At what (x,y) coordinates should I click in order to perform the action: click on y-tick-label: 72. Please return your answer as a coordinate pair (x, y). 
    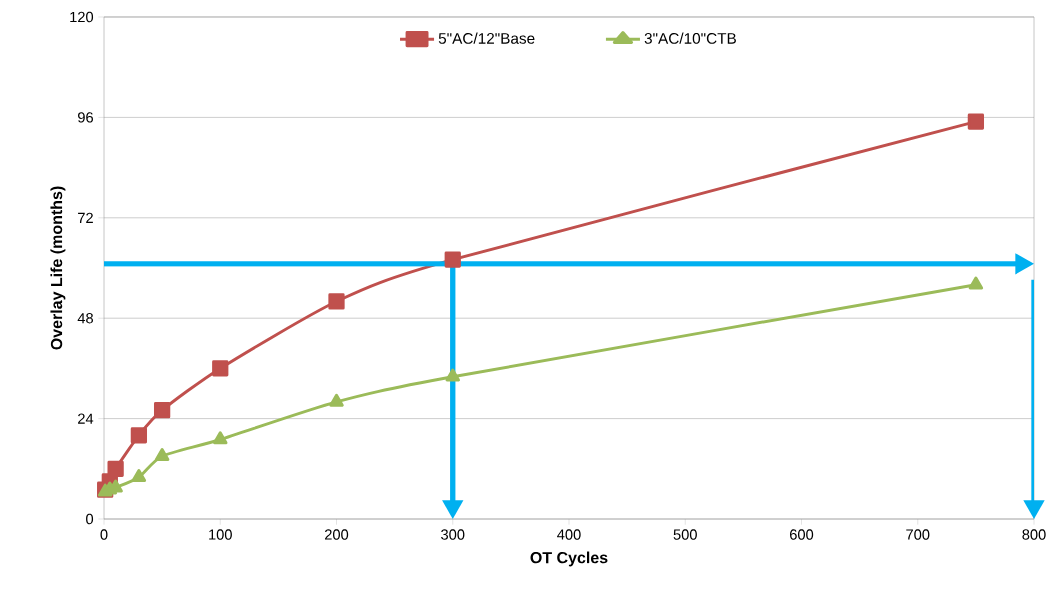
    Looking at the image, I should click on (85, 217).